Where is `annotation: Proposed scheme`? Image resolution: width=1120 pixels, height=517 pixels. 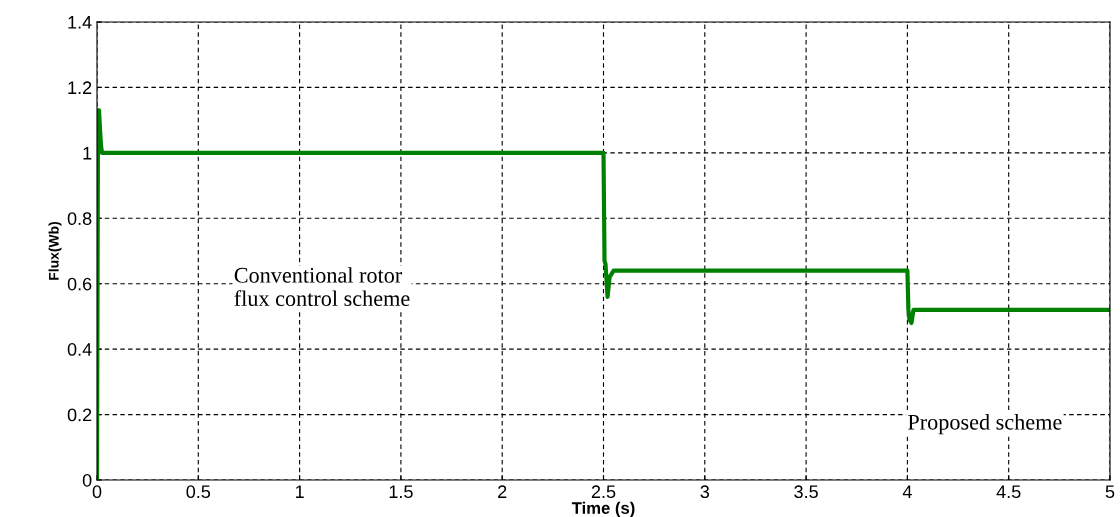 annotation: Proposed scheme is located at coordinates (985, 424).